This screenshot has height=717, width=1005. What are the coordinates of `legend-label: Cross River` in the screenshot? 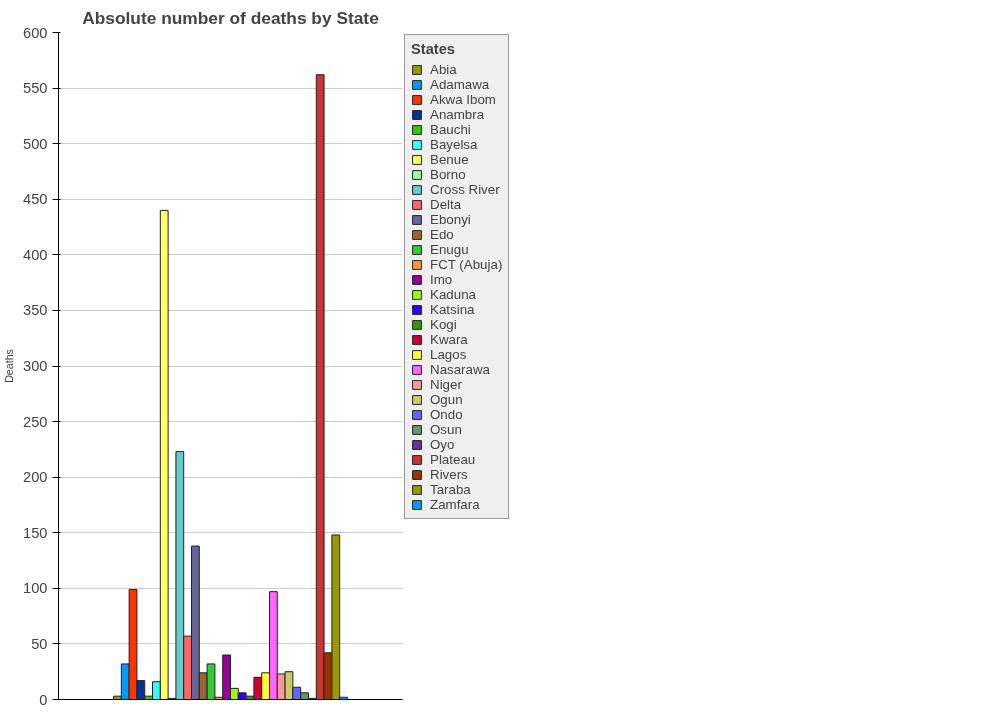 It's located at (465, 189).